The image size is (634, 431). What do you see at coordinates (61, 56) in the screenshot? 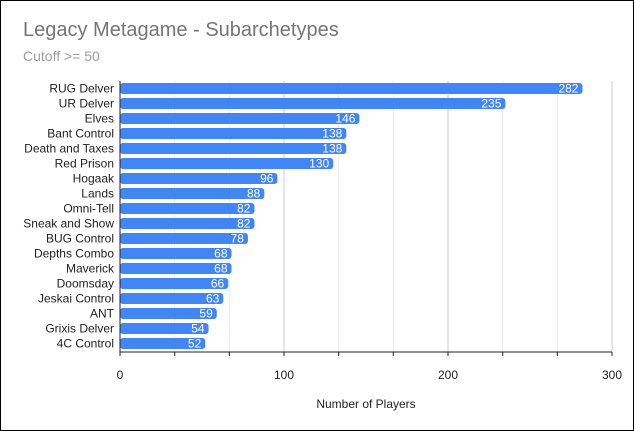
I see `chart-subtitle: Cutoff >= 50` at bounding box center [61, 56].